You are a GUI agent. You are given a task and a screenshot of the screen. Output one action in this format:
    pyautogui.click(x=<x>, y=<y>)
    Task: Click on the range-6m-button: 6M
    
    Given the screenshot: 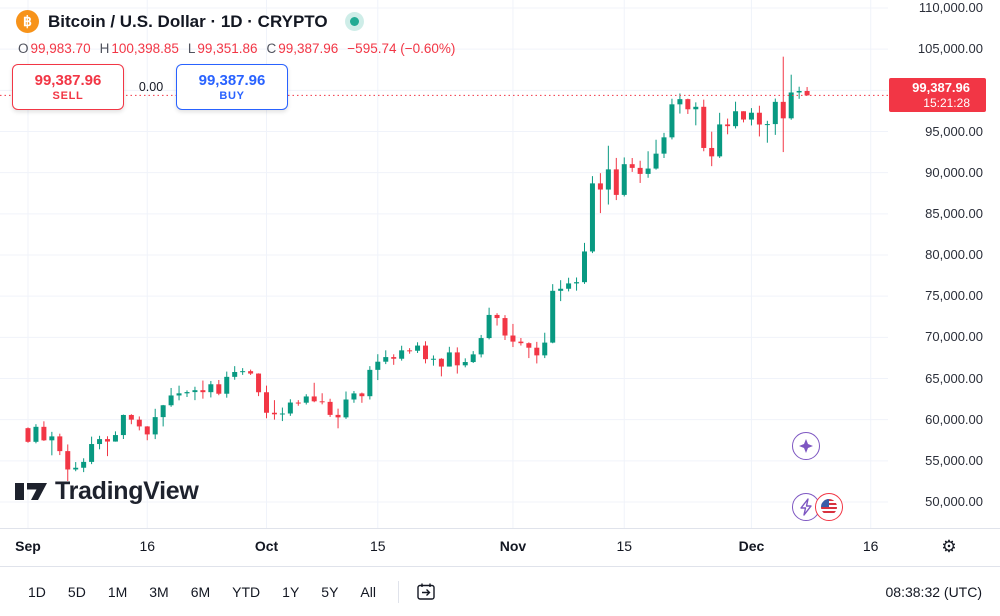 What is the action you would take?
    pyautogui.click(x=200, y=592)
    